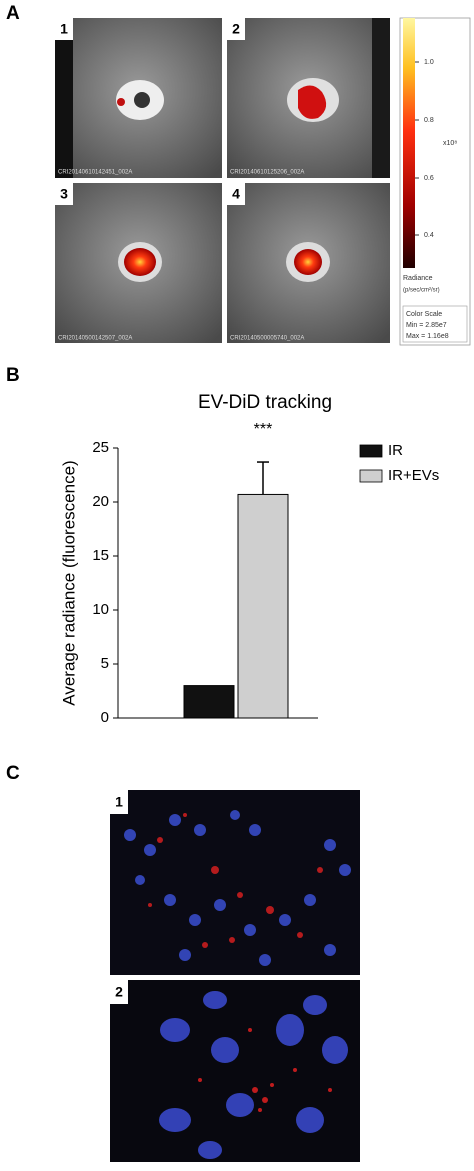 The height and width of the screenshot is (1171, 474). Describe the element at coordinates (13, 375) in the screenshot. I see `panel-label: B` at that location.